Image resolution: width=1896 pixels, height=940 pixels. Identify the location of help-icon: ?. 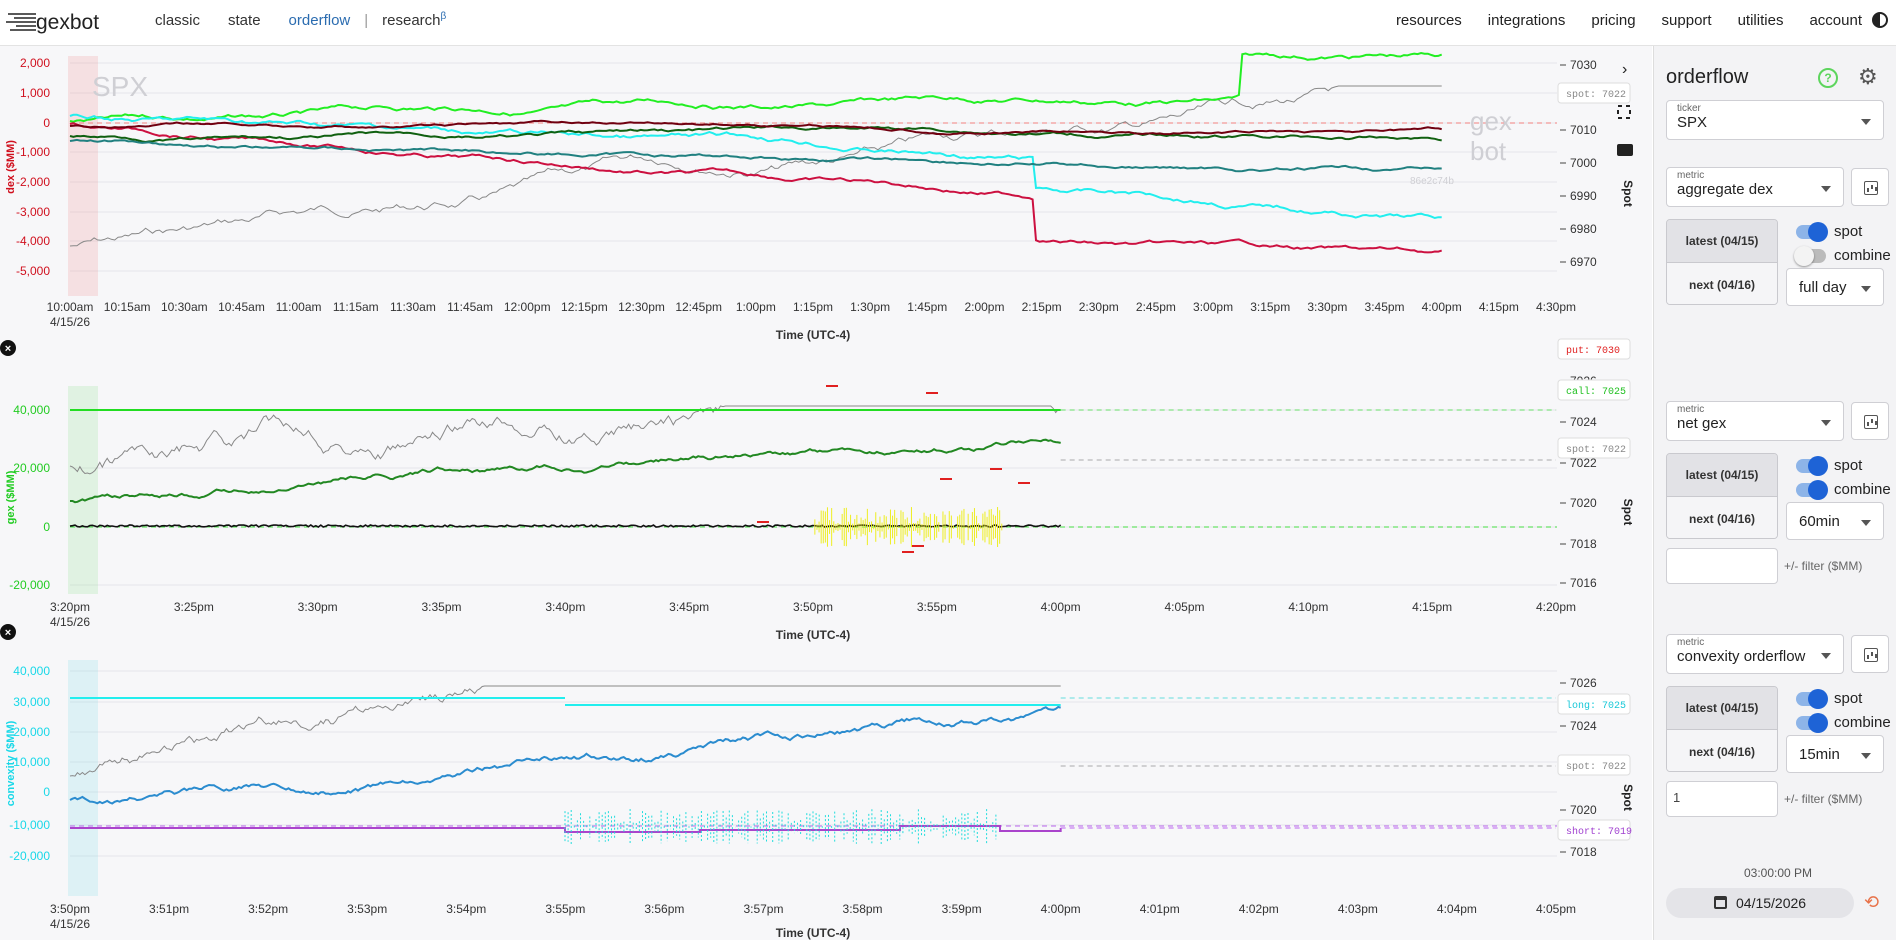
(1828, 78).